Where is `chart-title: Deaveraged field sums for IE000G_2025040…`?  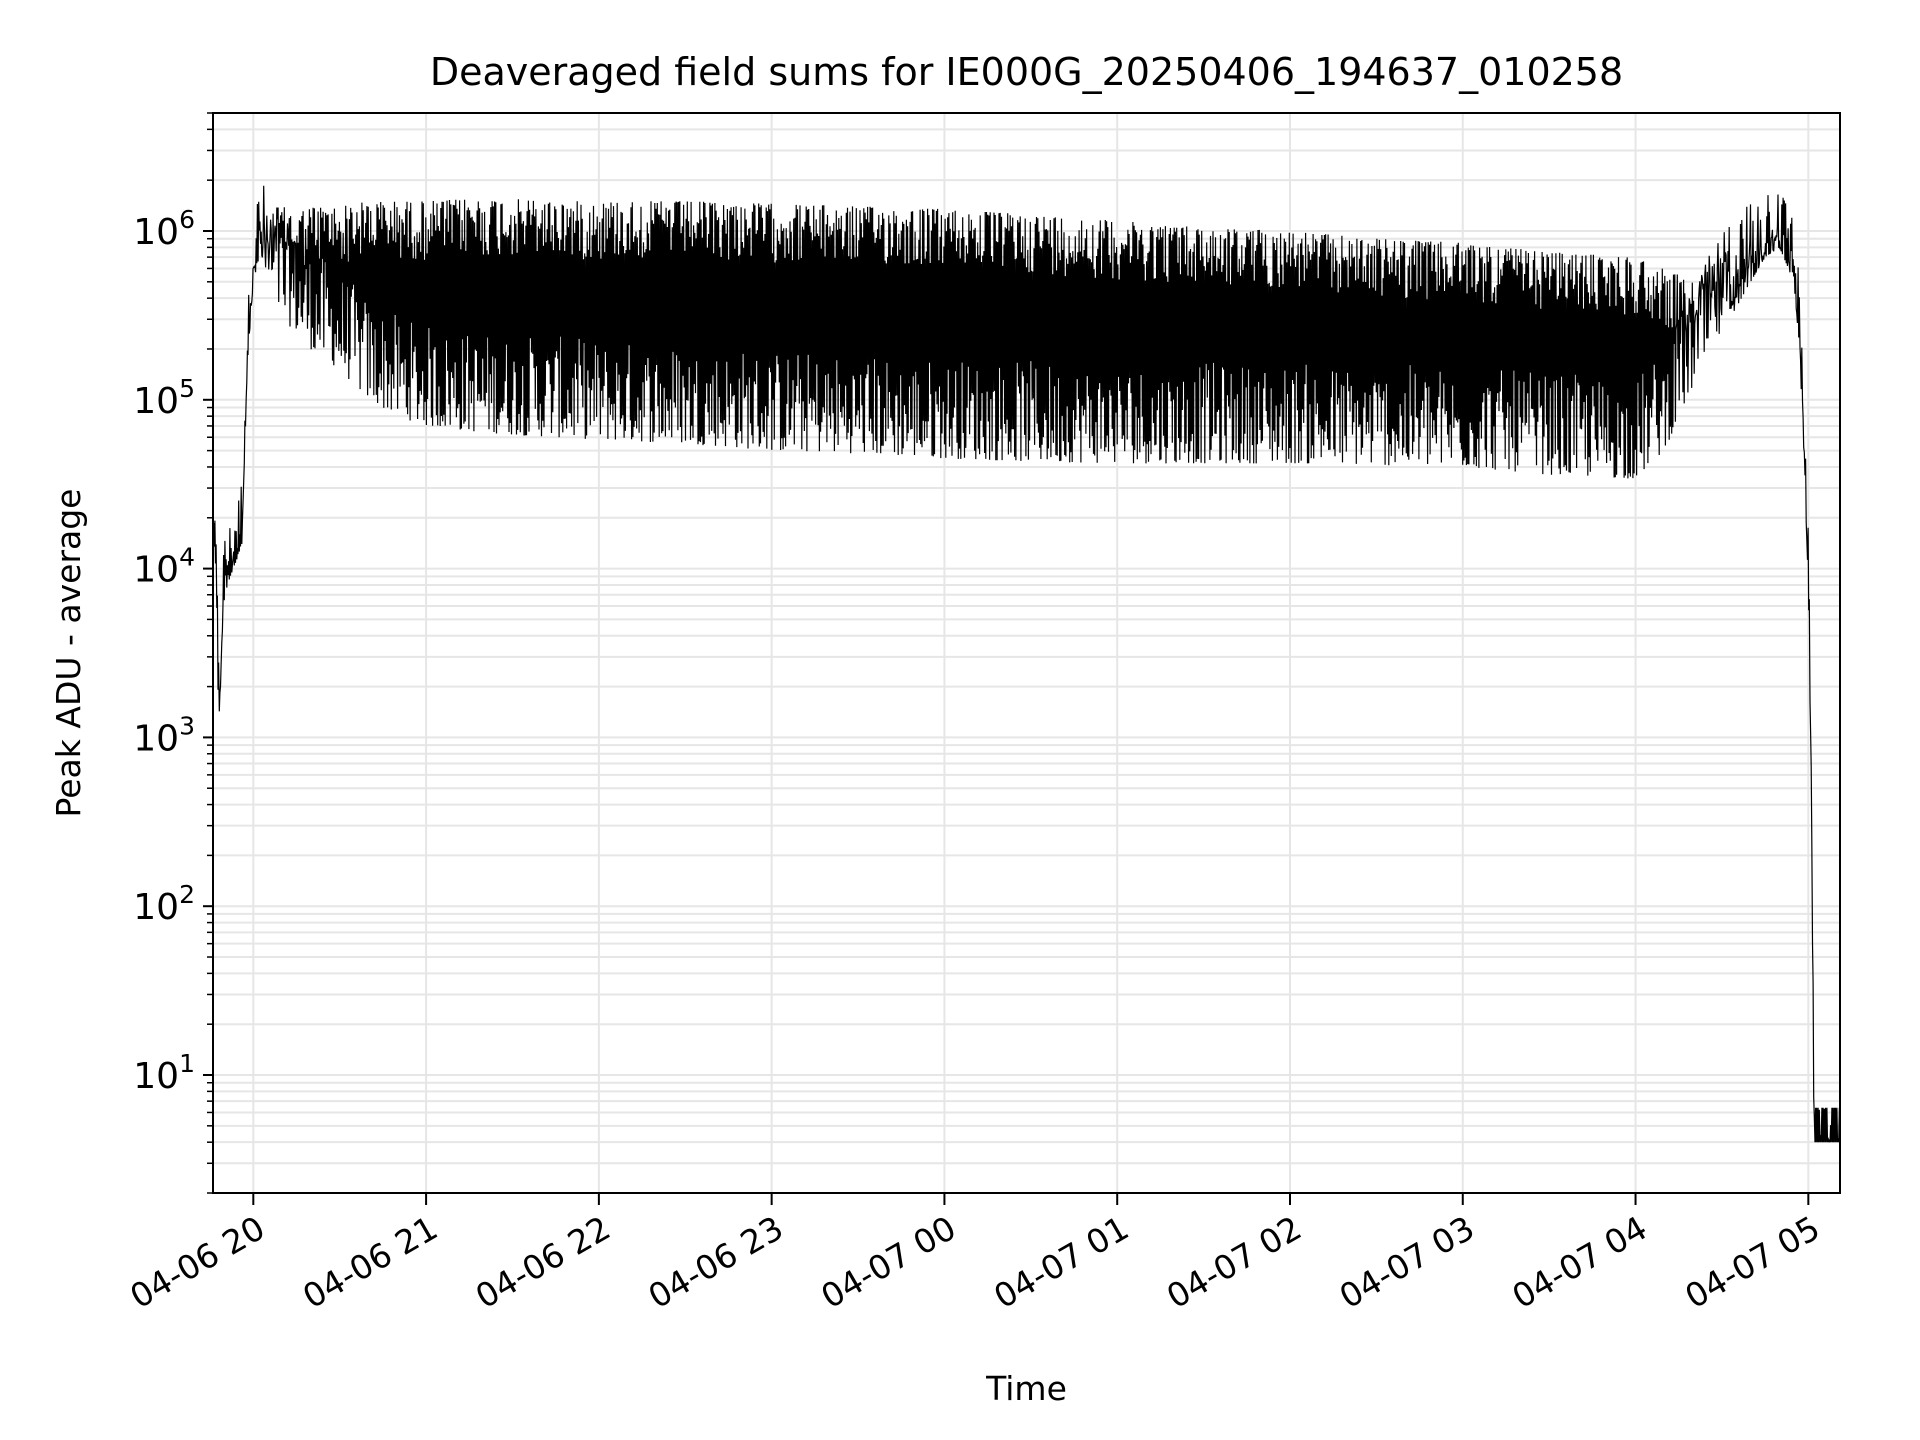 chart-title: Deaveraged field sums for IE000G_2025040… is located at coordinates (1026, 72).